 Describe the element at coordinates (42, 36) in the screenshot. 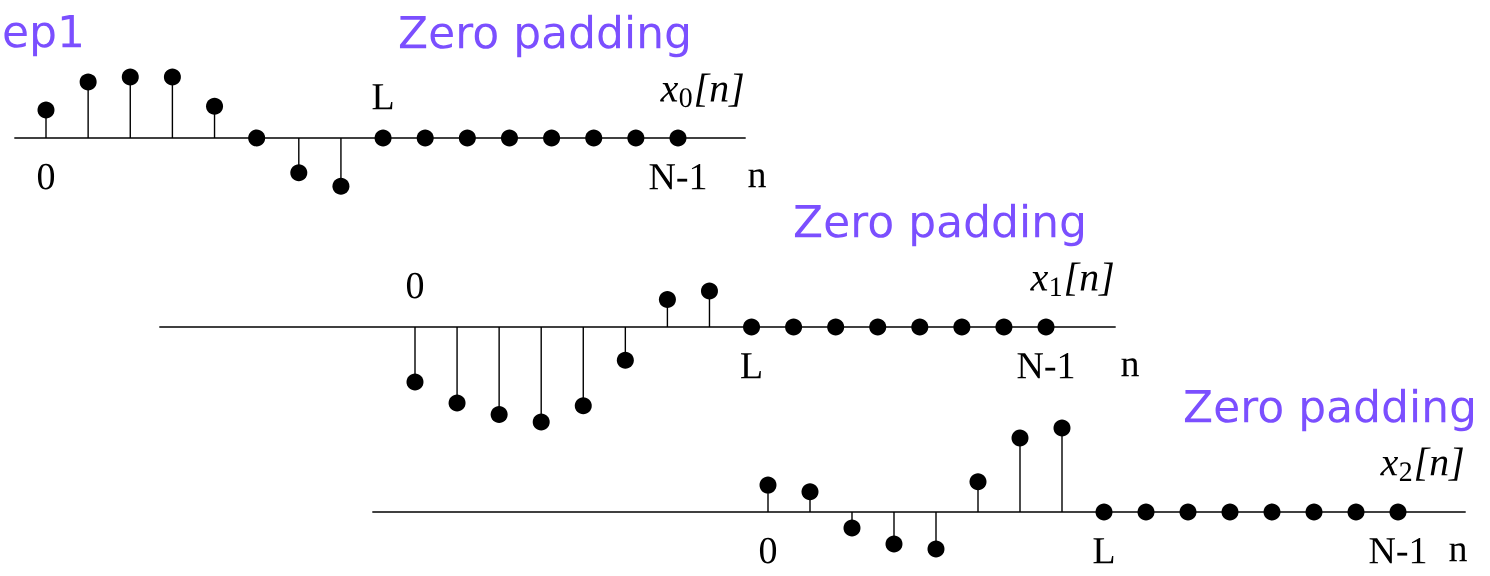

I see `text: ep1` at that location.